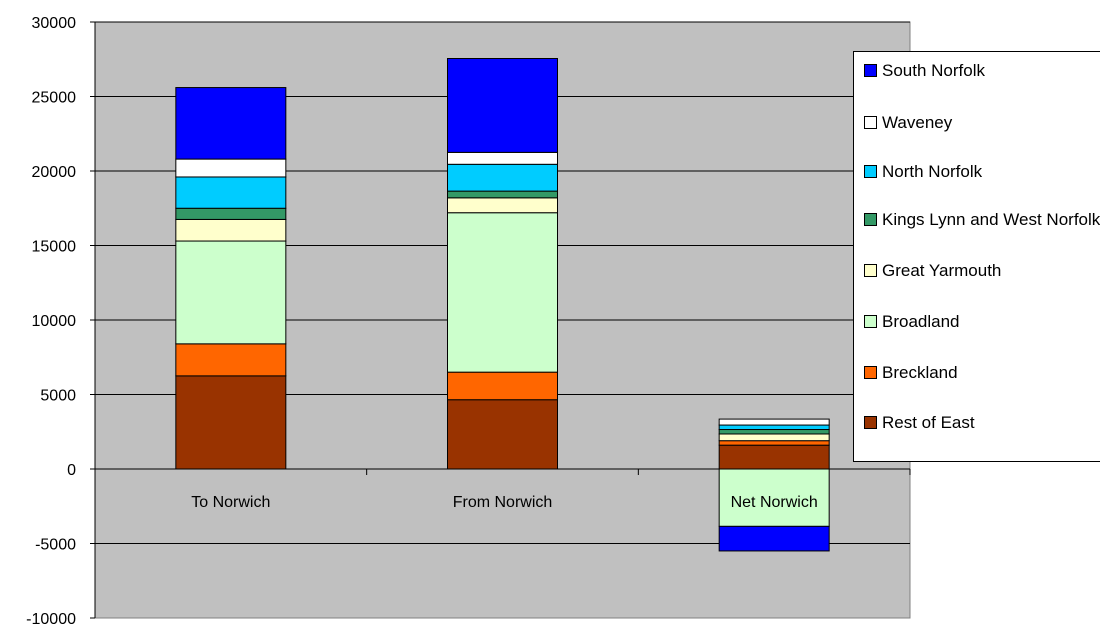 The width and height of the screenshot is (1100, 624). Describe the element at coordinates (928, 422) in the screenshot. I see `legend-label: Rest of East` at that location.